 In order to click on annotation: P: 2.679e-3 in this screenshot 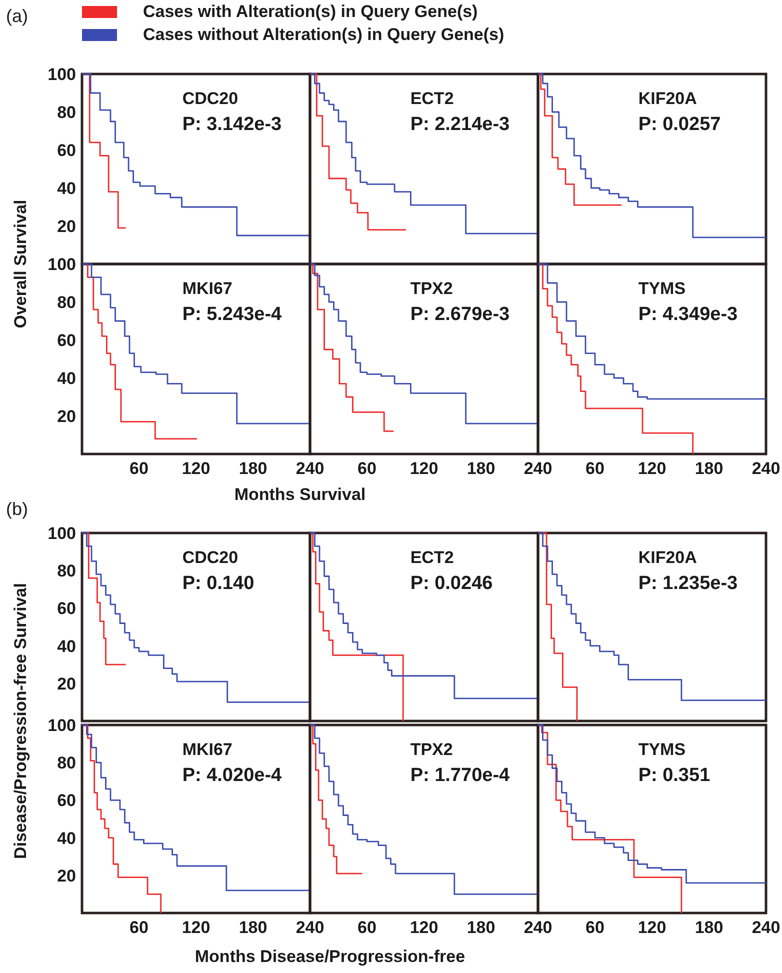, I will do `click(460, 314)`.